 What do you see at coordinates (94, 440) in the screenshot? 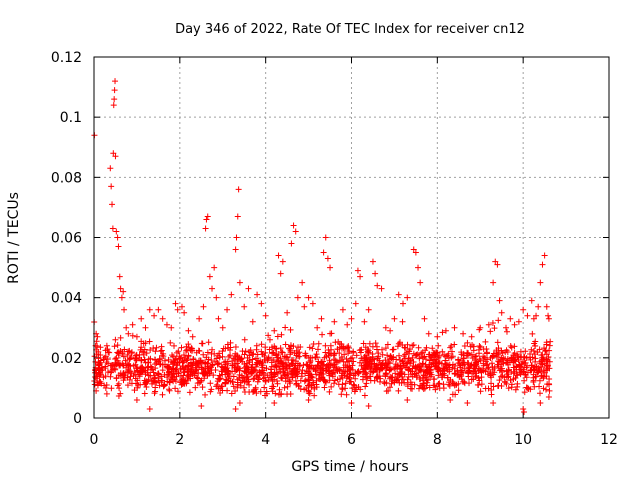
I see `x-tick-label: 0` at bounding box center [94, 440].